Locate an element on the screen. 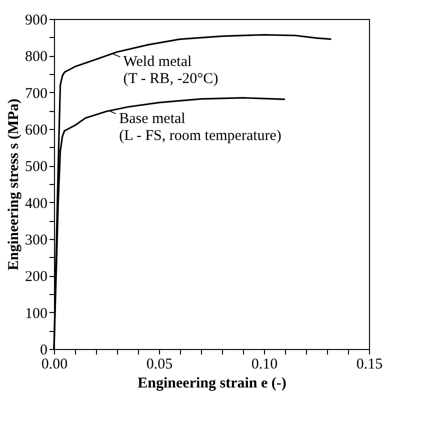 The image size is (426, 425). annotation: Base metal (L - FS, room temperature) is located at coordinates (200, 127).